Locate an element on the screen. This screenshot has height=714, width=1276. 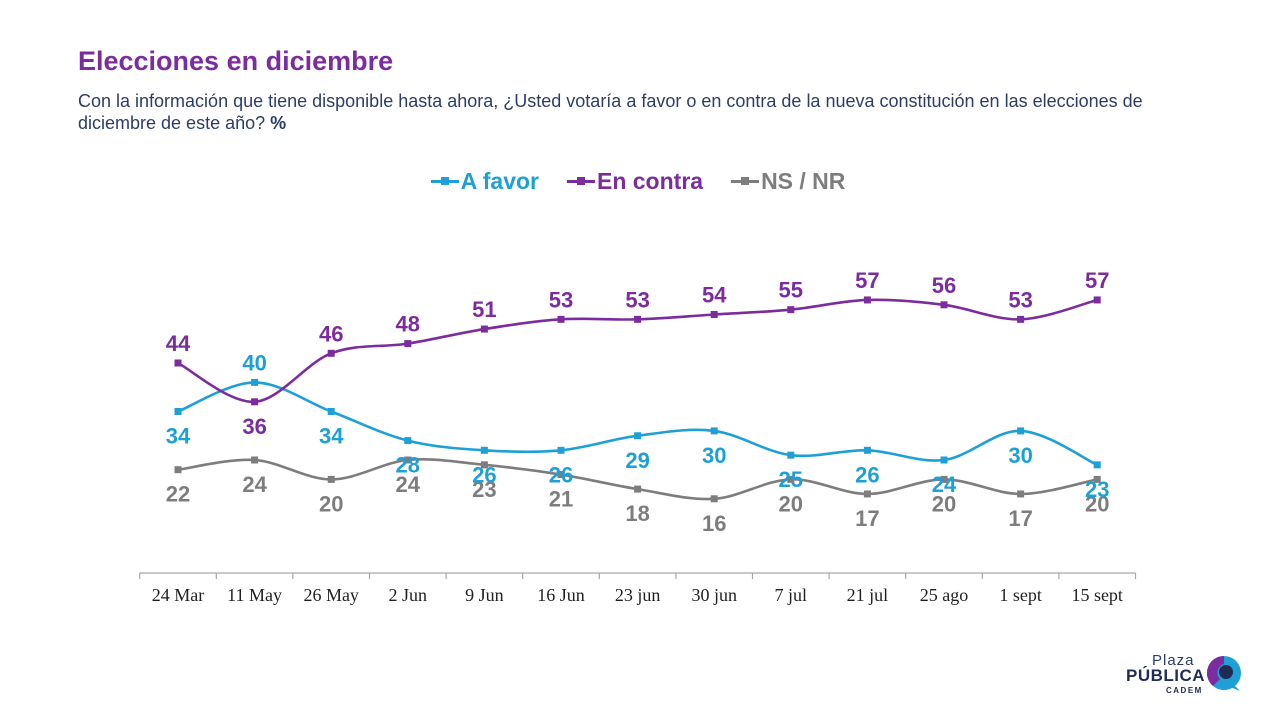
legend-swatch-a-favor is located at coordinates (444, 181).